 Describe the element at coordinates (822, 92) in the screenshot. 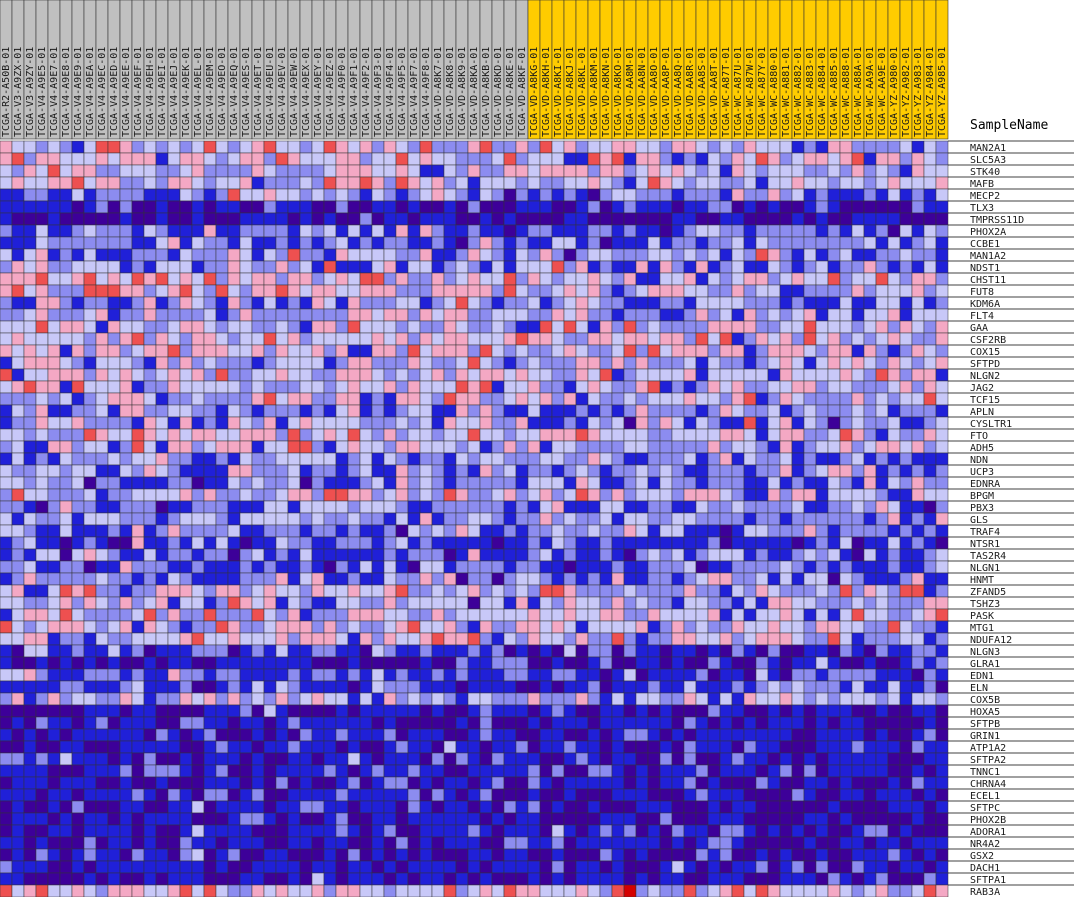

I see `column-label: TCGA-WC-A884-01` at that location.